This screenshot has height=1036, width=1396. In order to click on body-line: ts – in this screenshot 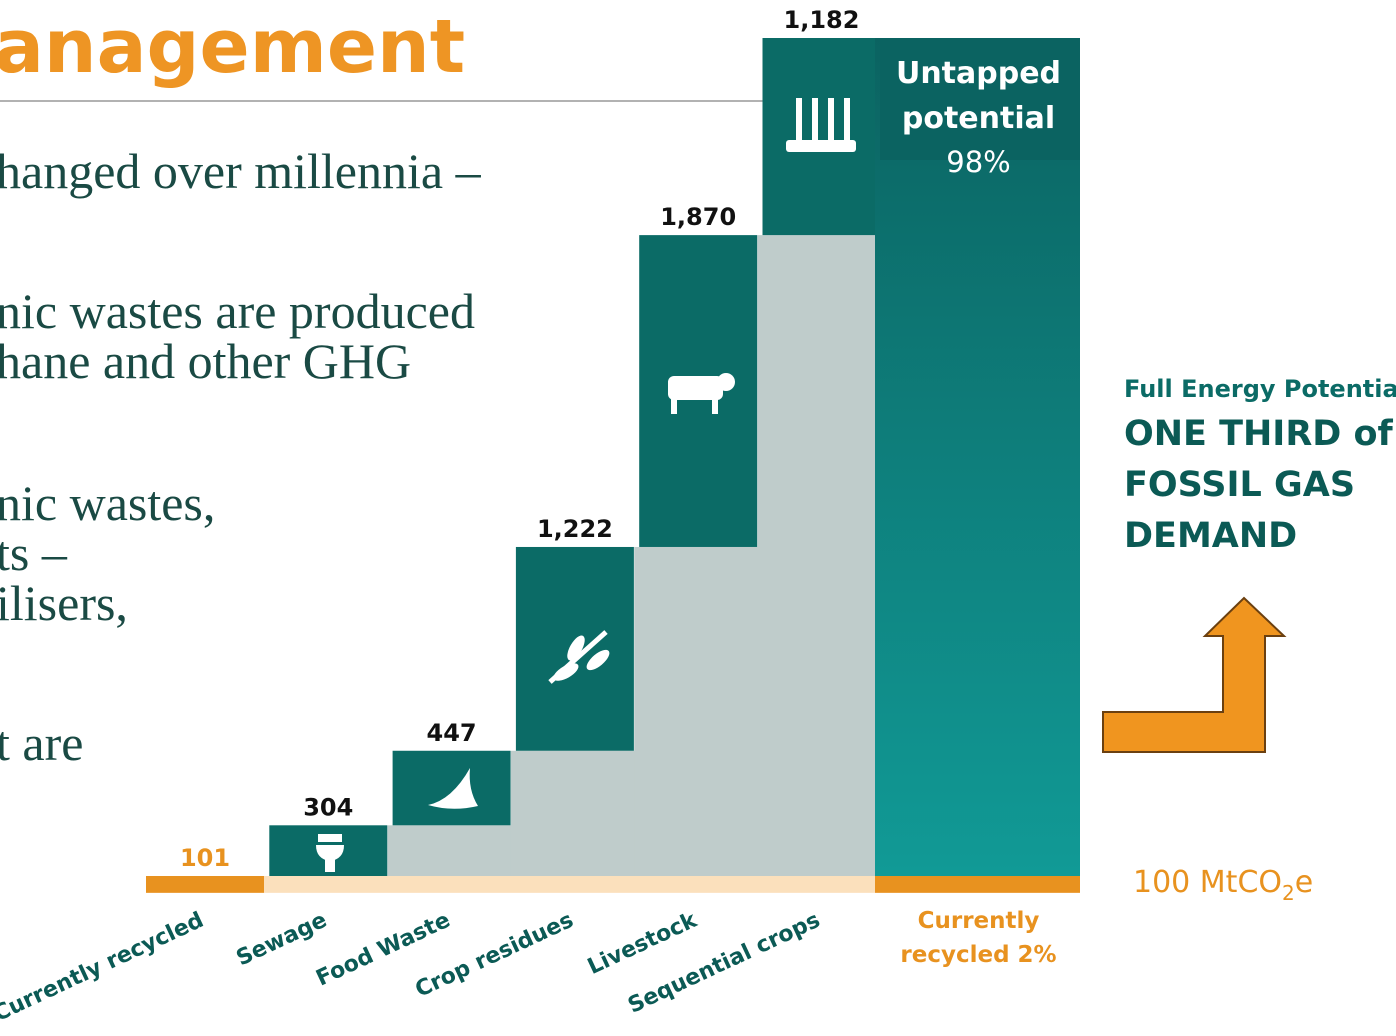, I will do `click(34, 553)`.